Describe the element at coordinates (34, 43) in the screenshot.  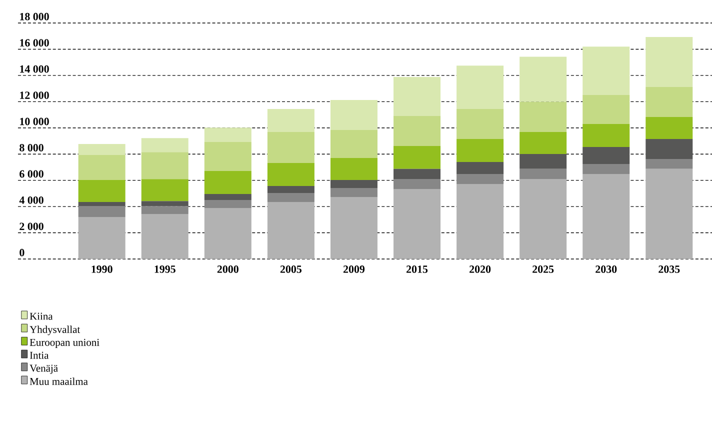
I see `y-tick-label: 16 000` at that location.